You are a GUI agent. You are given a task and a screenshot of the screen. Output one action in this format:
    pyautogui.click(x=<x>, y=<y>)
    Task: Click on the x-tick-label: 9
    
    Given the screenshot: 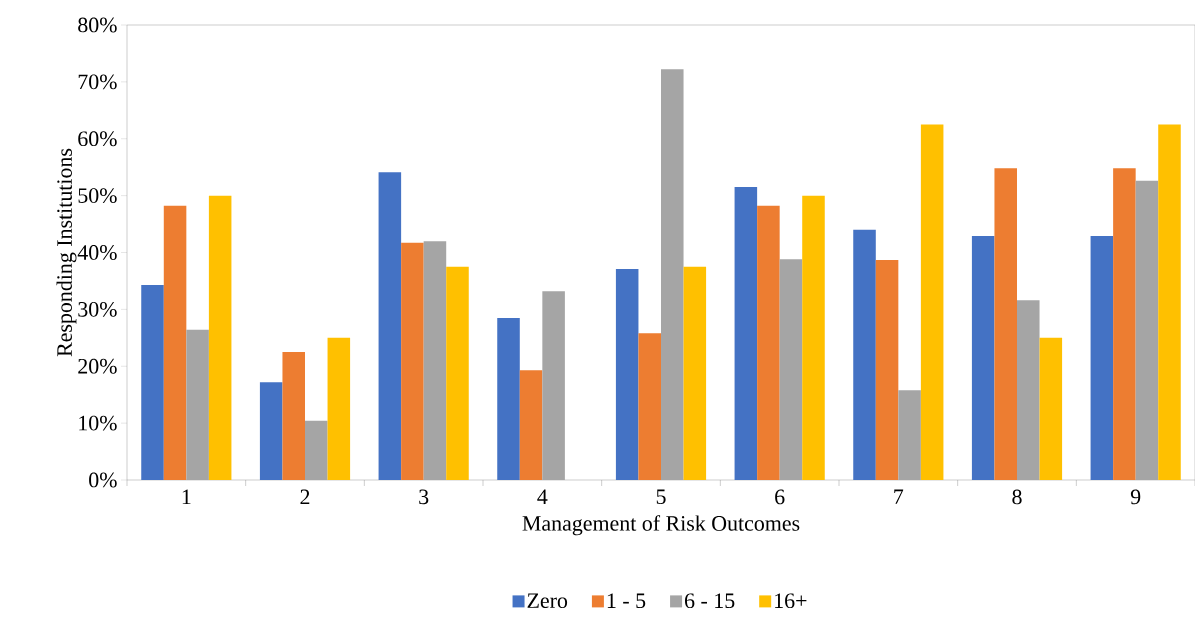 What is the action you would take?
    pyautogui.click(x=1135, y=497)
    